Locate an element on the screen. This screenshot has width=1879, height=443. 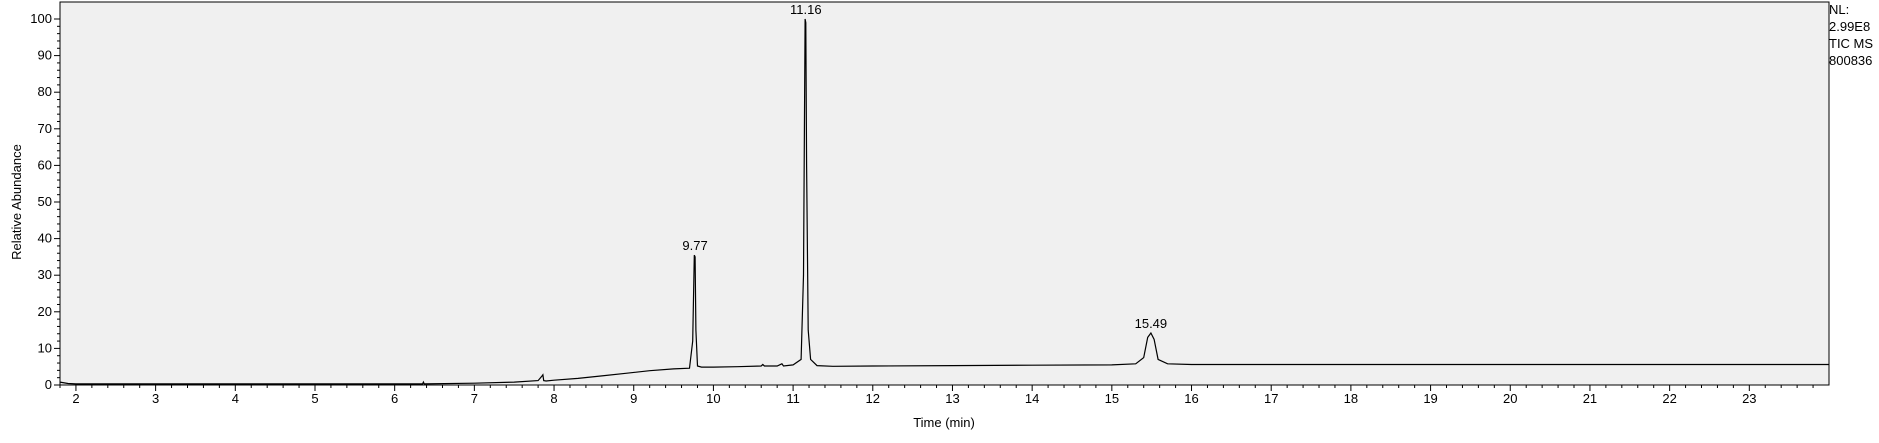
x-tick-label: 21 is located at coordinates (1590, 398).